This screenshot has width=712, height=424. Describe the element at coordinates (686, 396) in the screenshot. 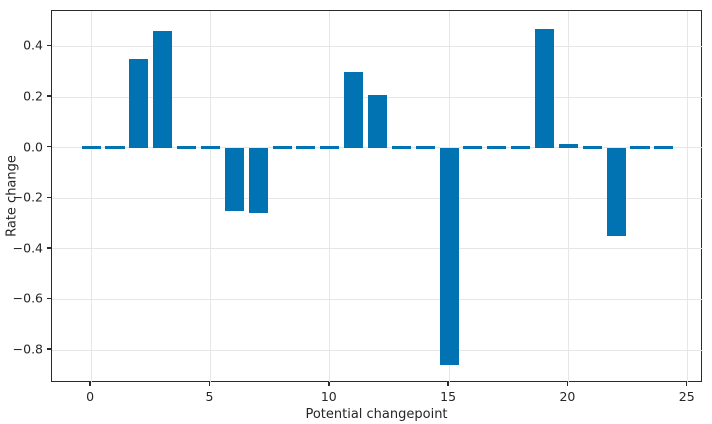

I see `x-tick-label: 25` at that location.